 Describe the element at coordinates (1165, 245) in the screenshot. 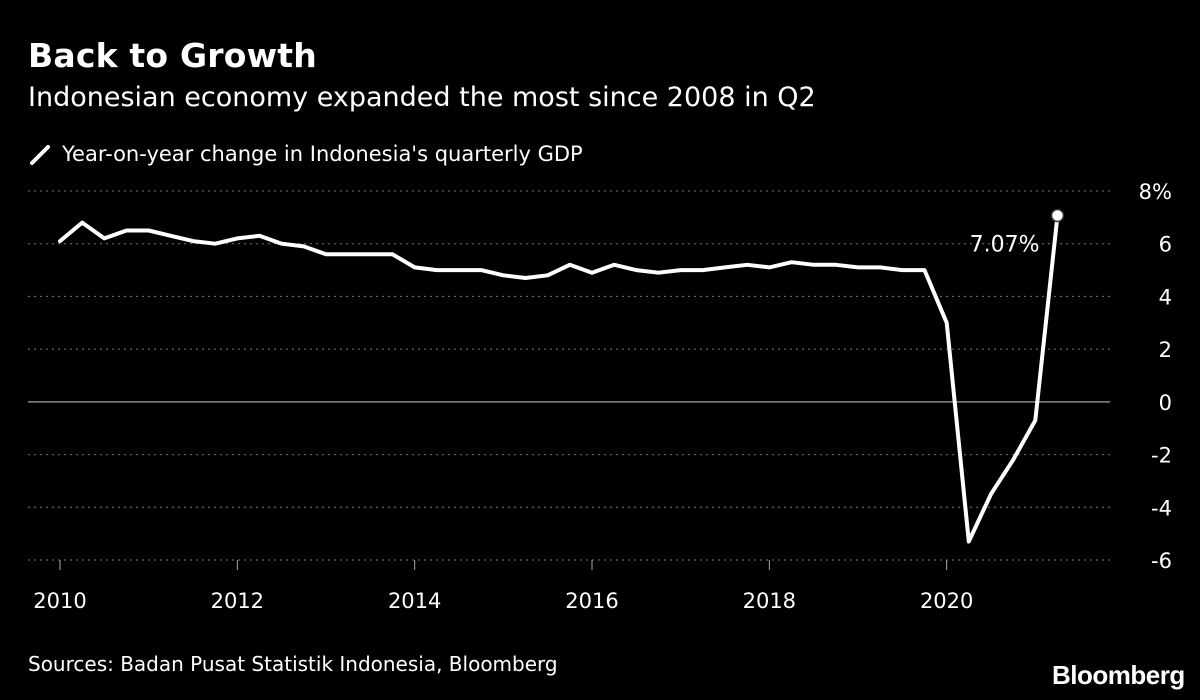

I see `y-tick-label: 6` at that location.